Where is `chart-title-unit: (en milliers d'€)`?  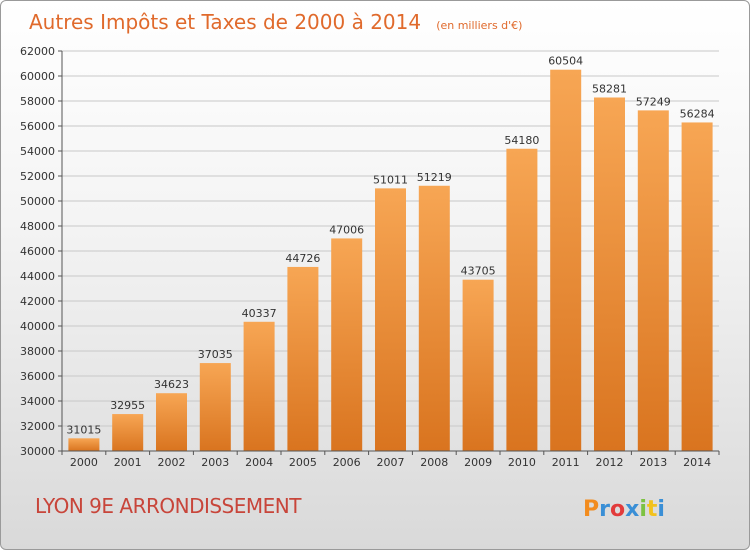
chart-title-unit: (en milliers d'€) is located at coordinates (479, 25).